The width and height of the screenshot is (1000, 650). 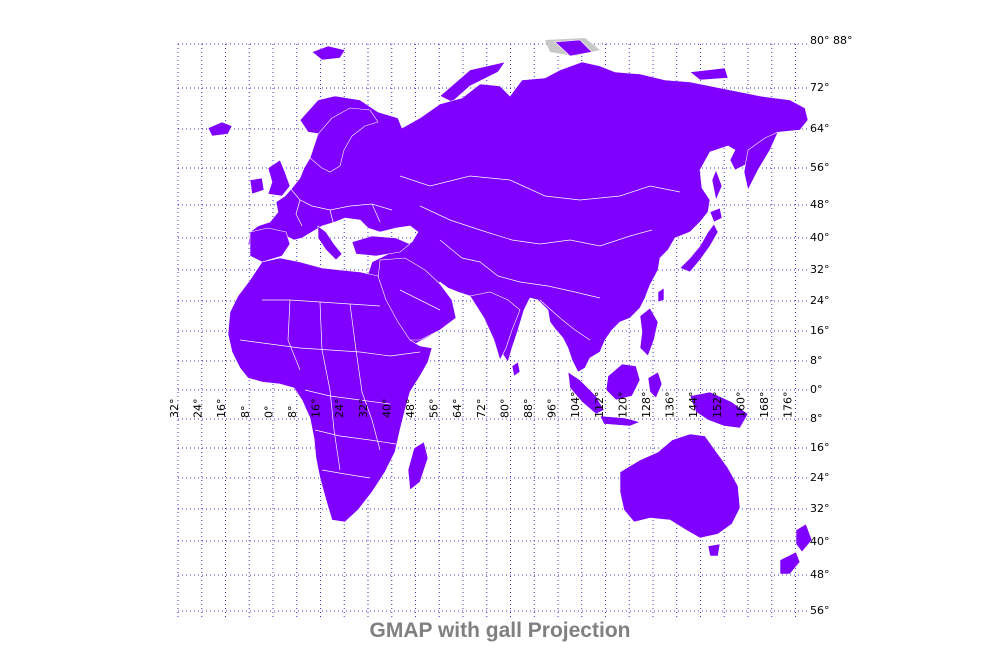 What do you see at coordinates (820, 40) in the screenshot?
I see `latitude-label: 80°` at bounding box center [820, 40].